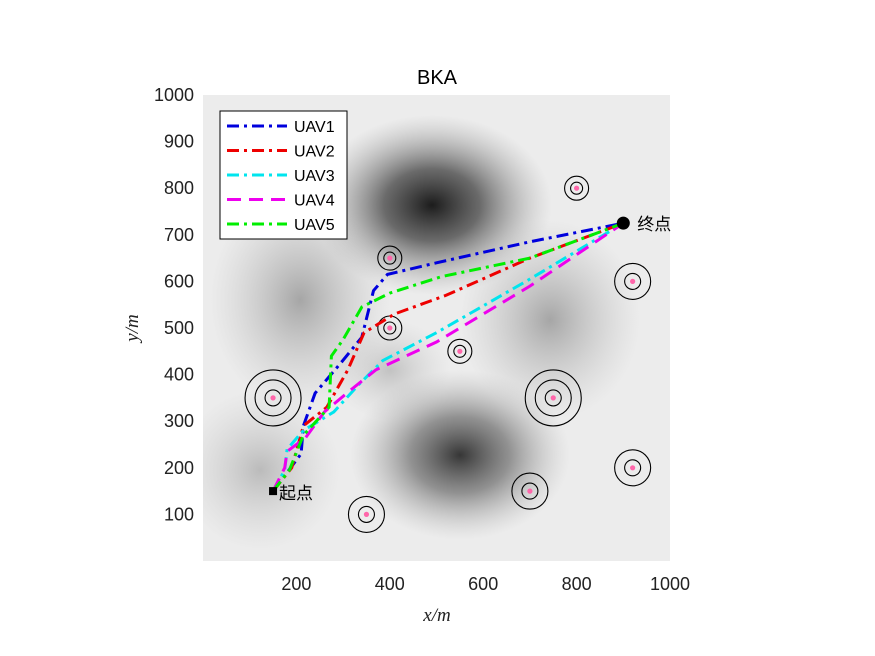  What do you see at coordinates (179, 375) in the screenshot?
I see `y-tick-label: 400` at bounding box center [179, 375].